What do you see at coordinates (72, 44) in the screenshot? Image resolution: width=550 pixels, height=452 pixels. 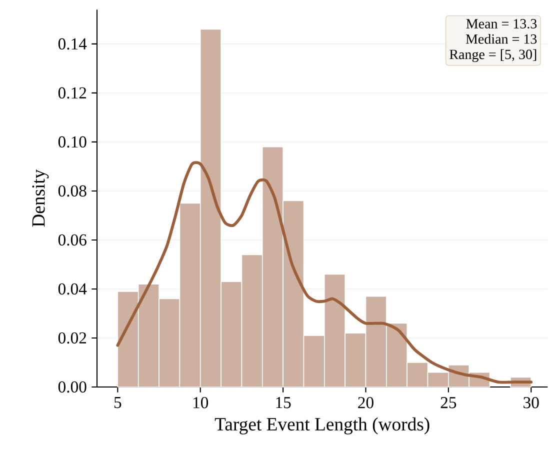 I see `y-tick-label: 0.14` at bounding box center [72, 44].